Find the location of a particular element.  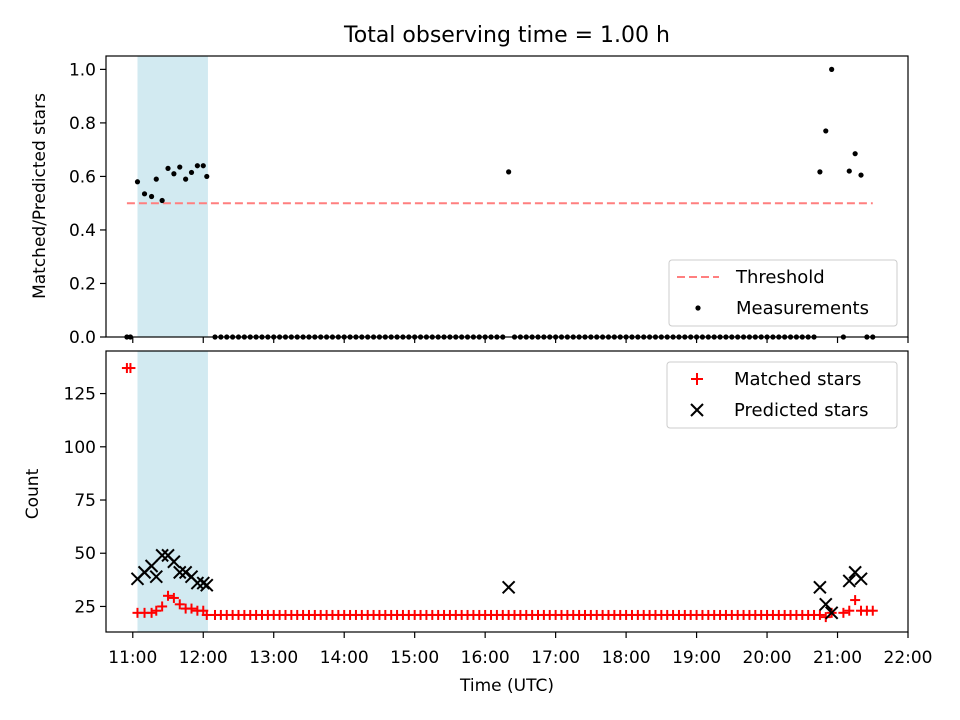

legend-matched-label: Matched stars is located at coordinates (797, 379).